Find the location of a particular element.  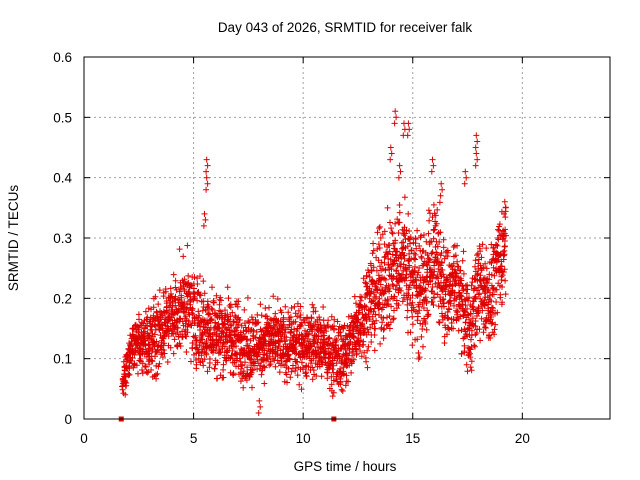

x-tick-label: 15 is located at coordinates (412, 438).